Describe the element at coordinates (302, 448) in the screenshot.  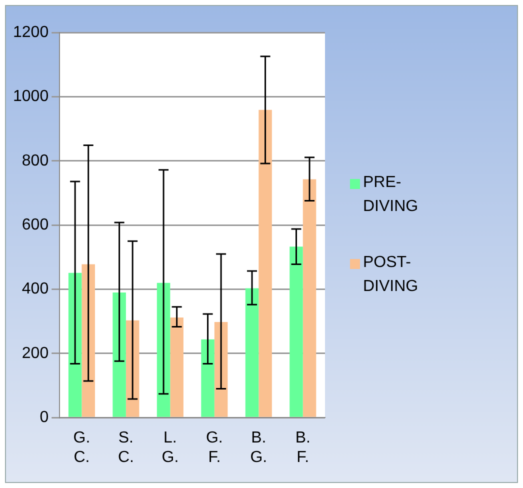
I see `x-tick-label: B. F.` at that location.